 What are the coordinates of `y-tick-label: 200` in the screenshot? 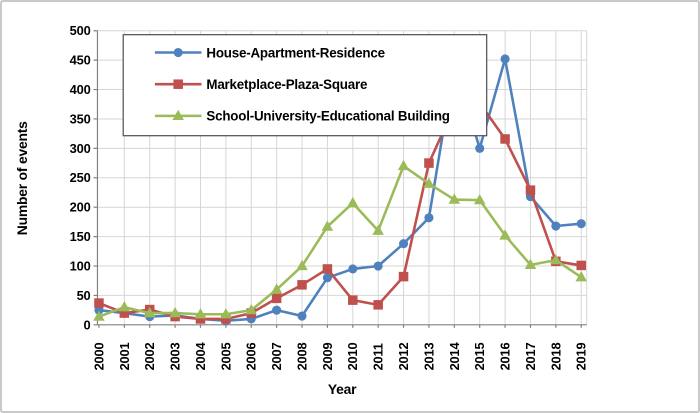 It's located at (80, 207).